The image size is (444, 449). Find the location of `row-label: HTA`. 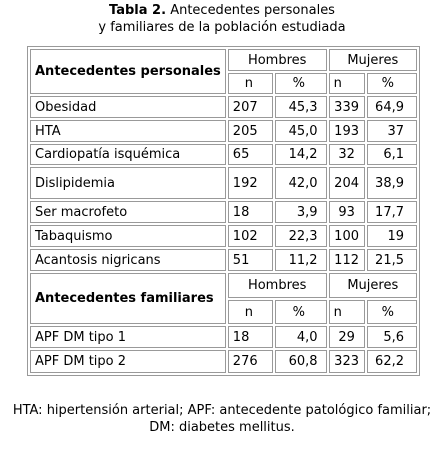

row-label: HTA is located at coordinates (128, 131).